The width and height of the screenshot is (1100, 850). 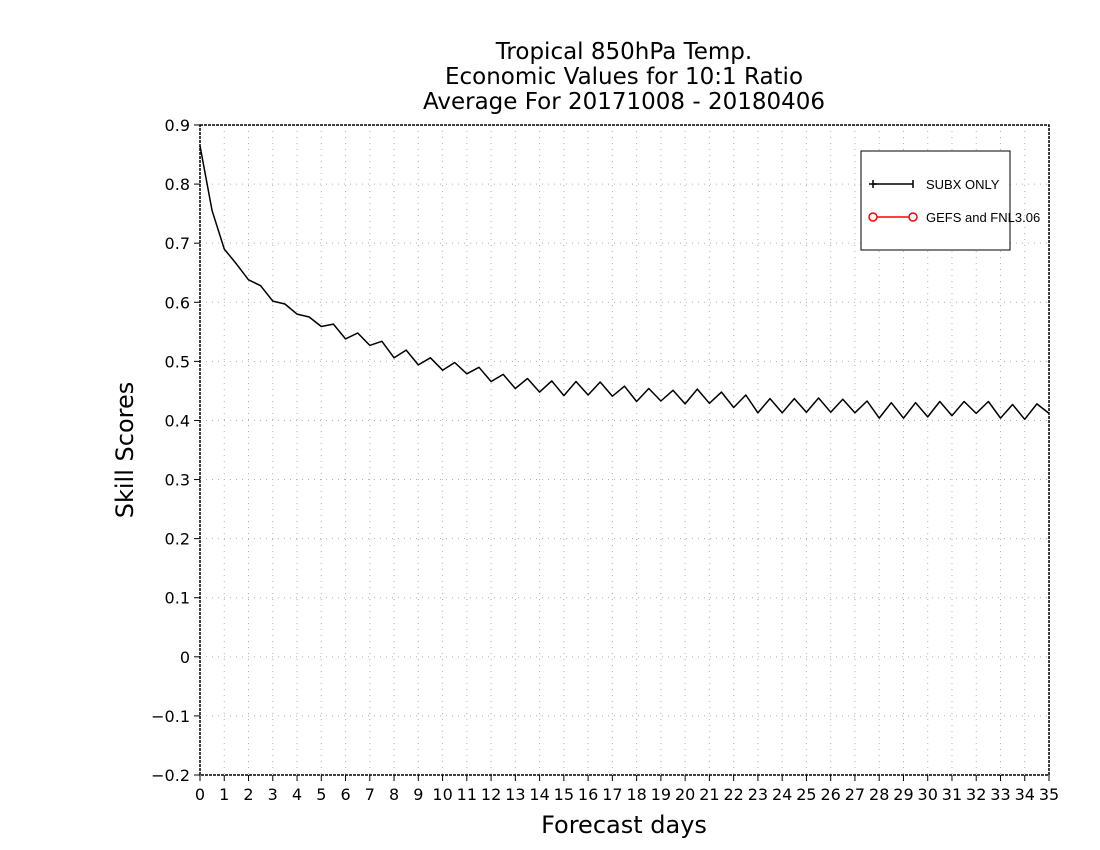 I want to click on title-line-2: Economic Values for 10:1 Ratio, so click(x=624, y=77).